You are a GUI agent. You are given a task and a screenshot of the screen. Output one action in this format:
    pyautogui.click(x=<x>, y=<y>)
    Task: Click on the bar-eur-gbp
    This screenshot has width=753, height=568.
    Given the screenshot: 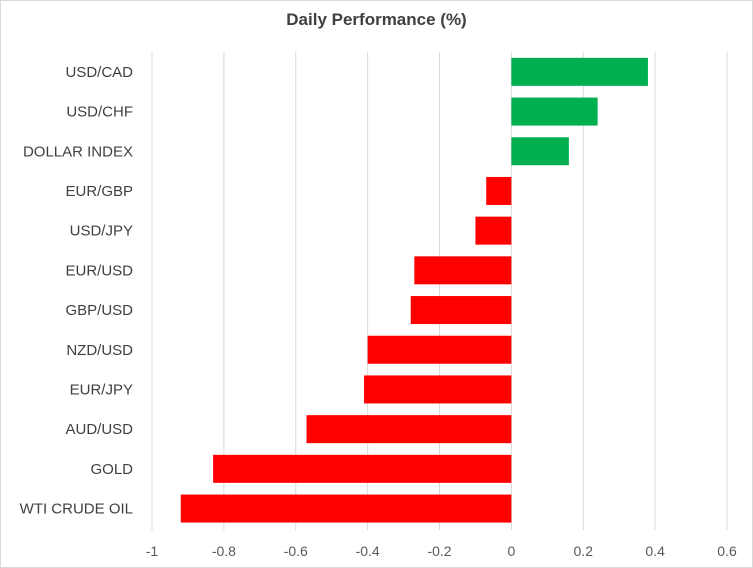 What is the action you would take?
    pyautogui.click(x=499, y=190)
    